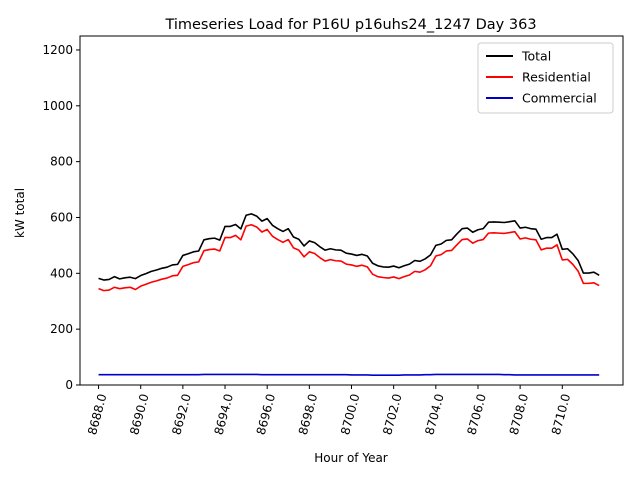  I want to click on y-axis: 0 200 400 600 800 1000 1200, so click(61, 217).